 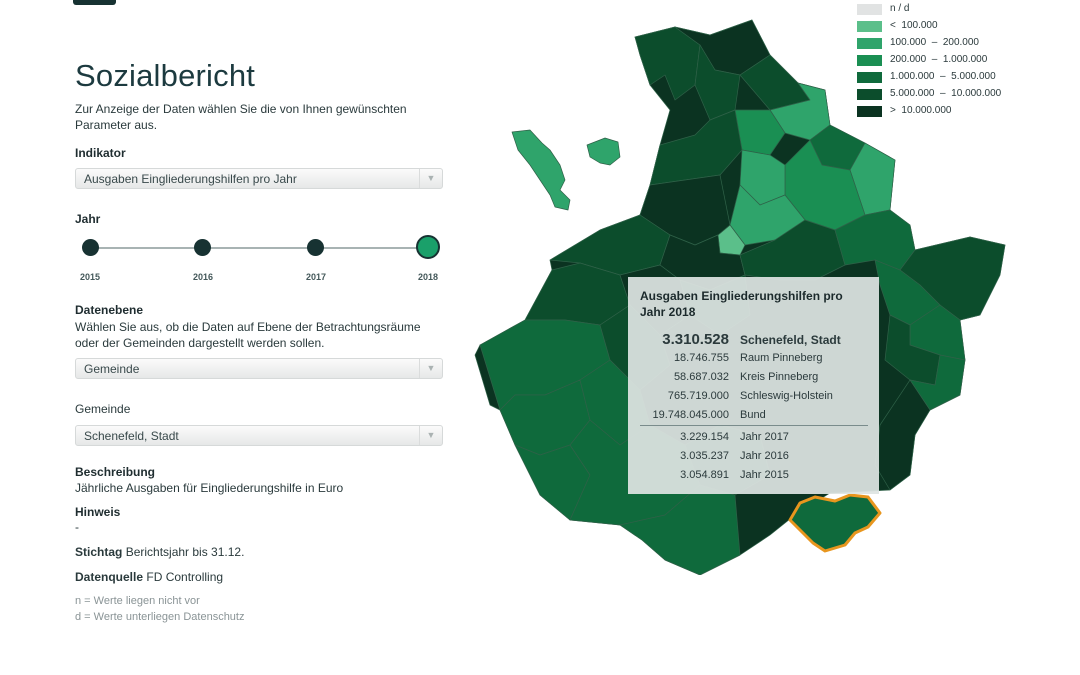 What do you see at coordinates (790, 340) in the screenshot?
I see `tooltip-main-name: Schenefeld, Stadt` at bounding box center [790, 340].